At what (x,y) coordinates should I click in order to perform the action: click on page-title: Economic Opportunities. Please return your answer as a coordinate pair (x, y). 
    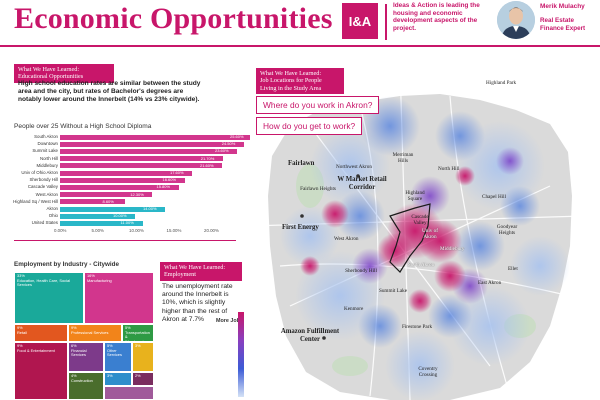
    Looking at the image, I should click on (173, 18).